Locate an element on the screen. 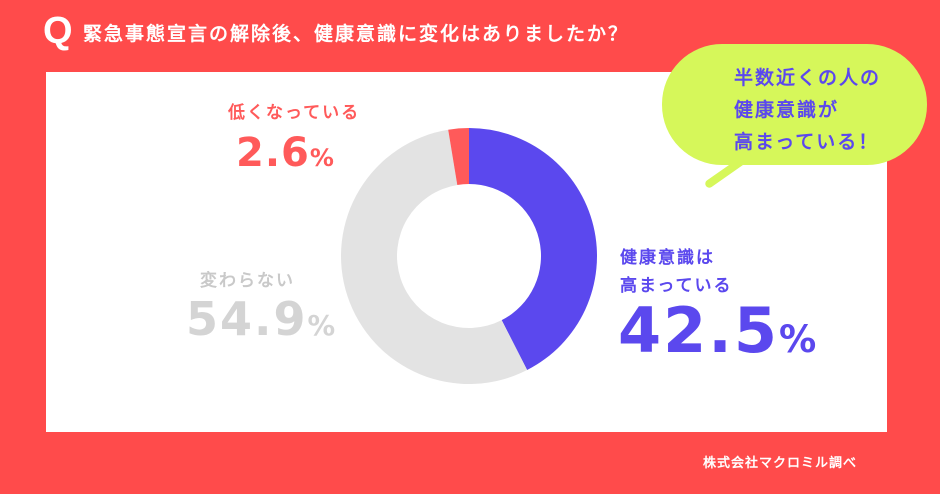 The image size is (940, 494). increased-label: 健康意識は 高まっている is located at coordinates (676, 272).